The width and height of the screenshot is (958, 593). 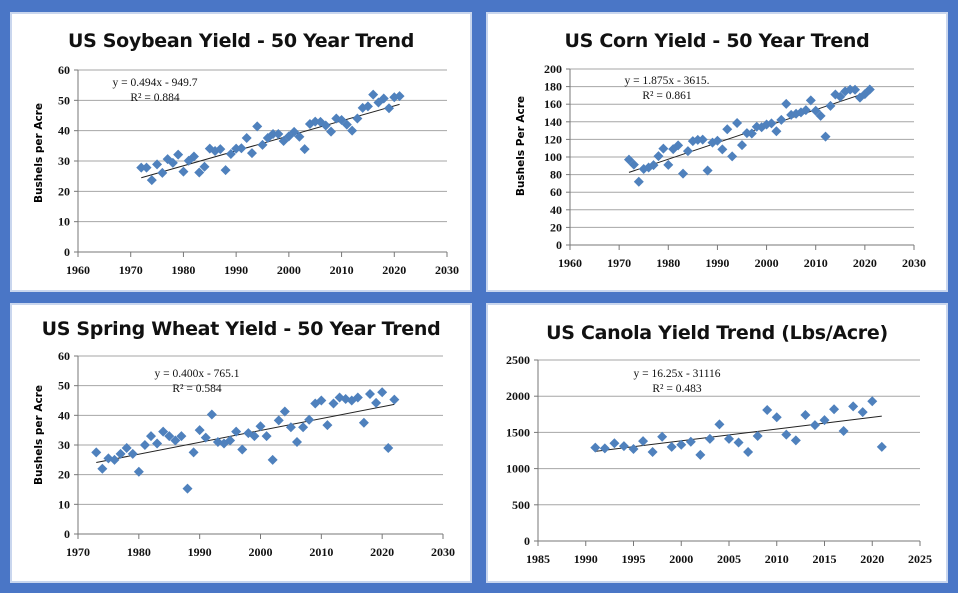 I want to click on x-tick-label: 2015, so click(x=825, y=559).